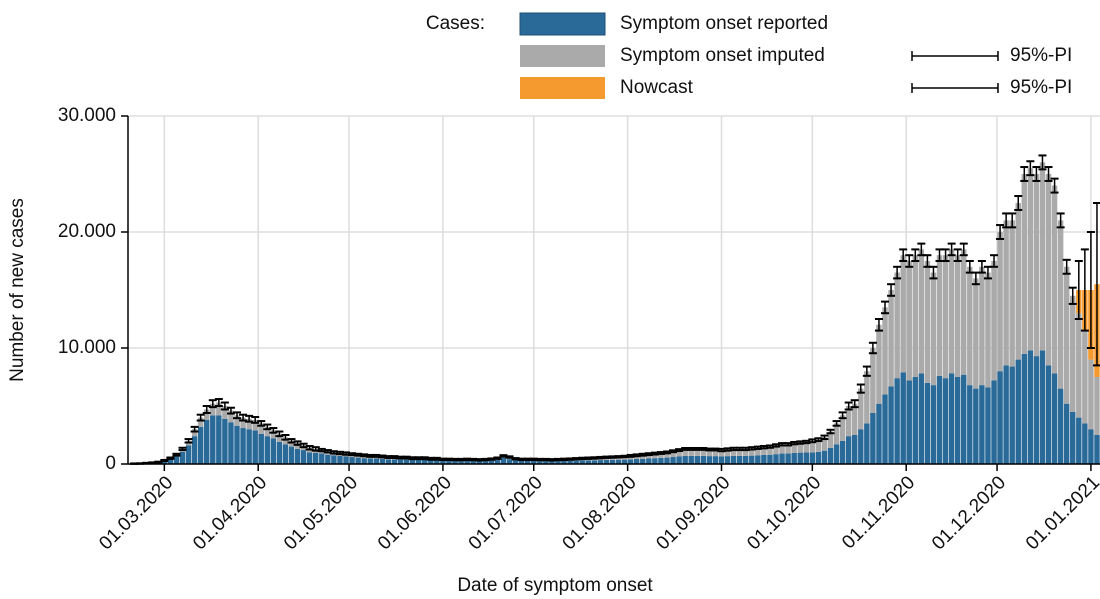 This screenshot has height=599, width=1100. I want to click on x-tick-label: 01.09.2020, so click(693, 513).